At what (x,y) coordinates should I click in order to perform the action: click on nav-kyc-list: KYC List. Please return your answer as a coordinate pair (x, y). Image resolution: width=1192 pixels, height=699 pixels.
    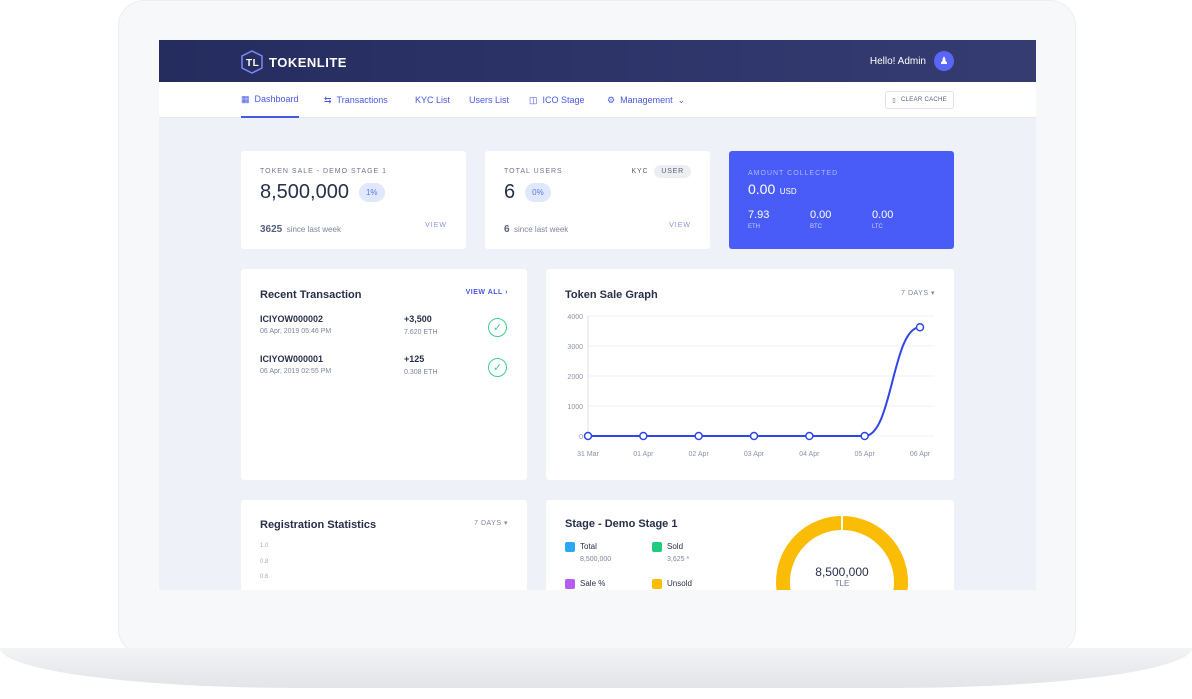
    Looking at the image, I should click on (432, 100).